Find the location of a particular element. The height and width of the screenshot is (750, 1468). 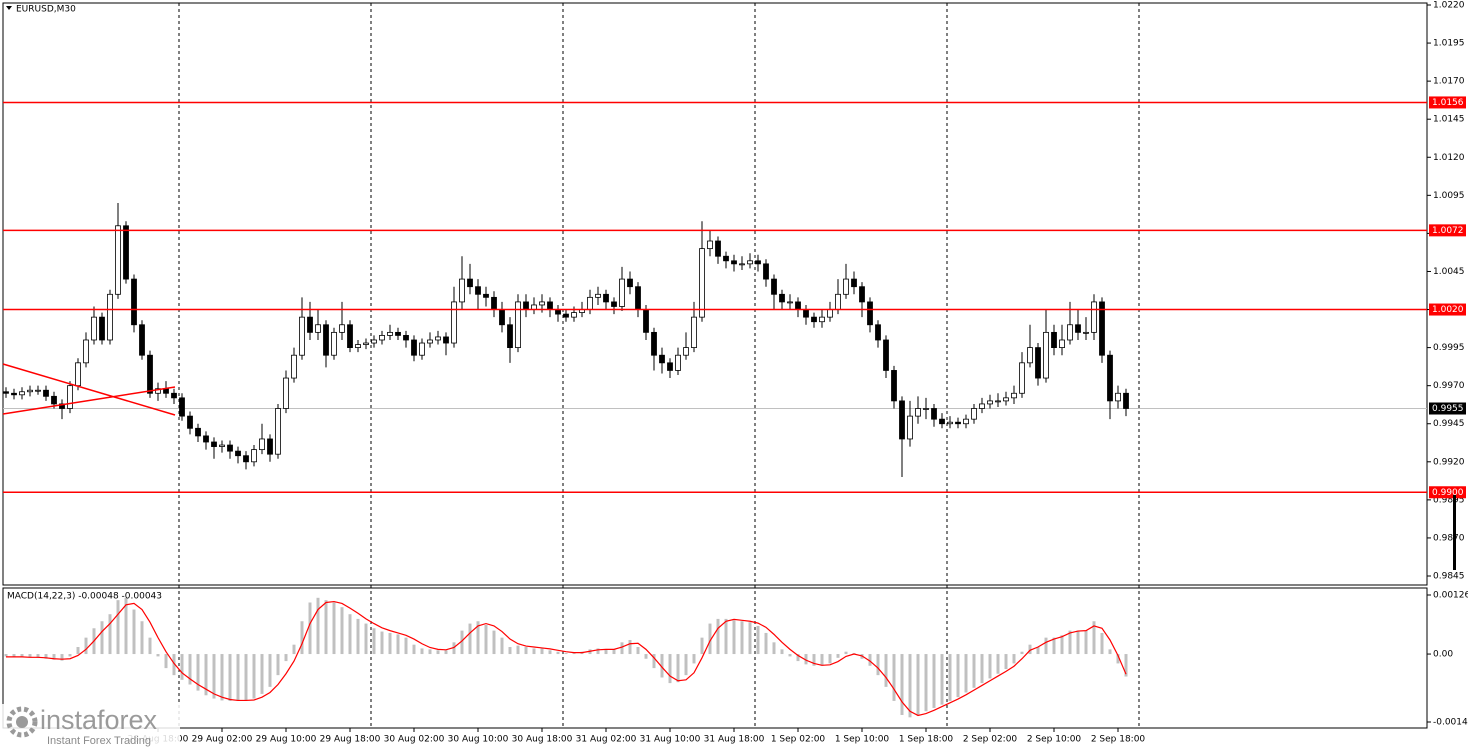

x-tick-label: 31 Aug 10:00 is located at coordinates (670, 740).